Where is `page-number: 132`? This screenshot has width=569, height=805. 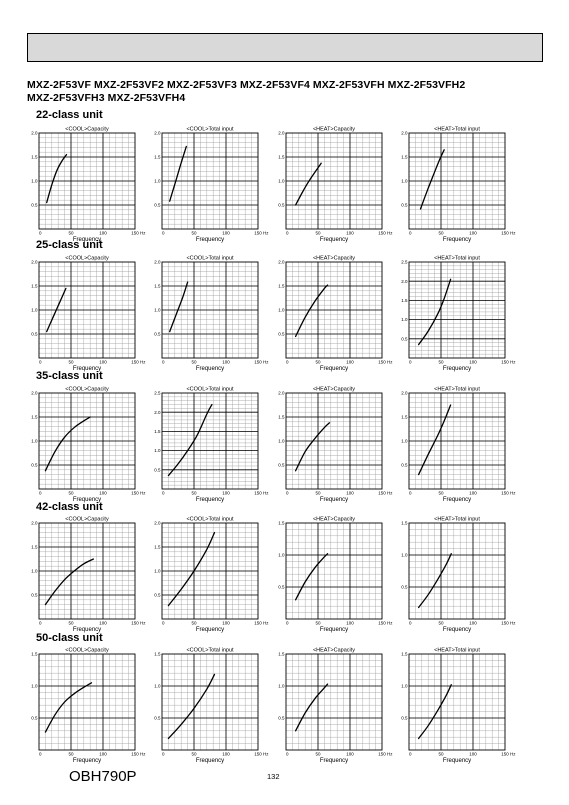 page-number: 132 is located at coordinates (273, 776).